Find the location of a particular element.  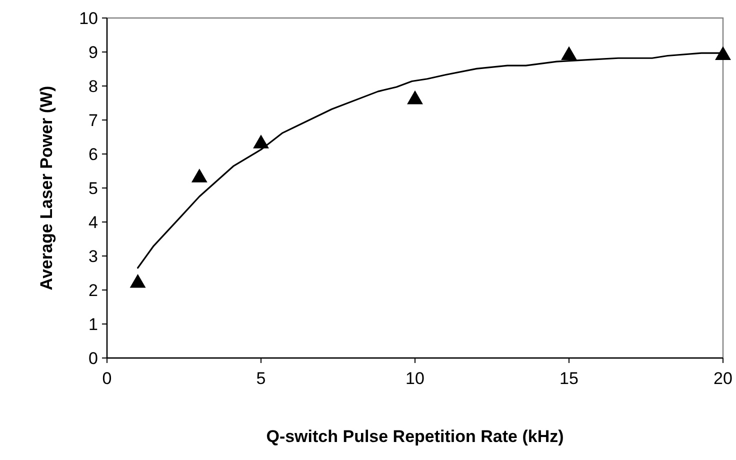

y-tick-label: 3 is located at coordinates (93, 256).